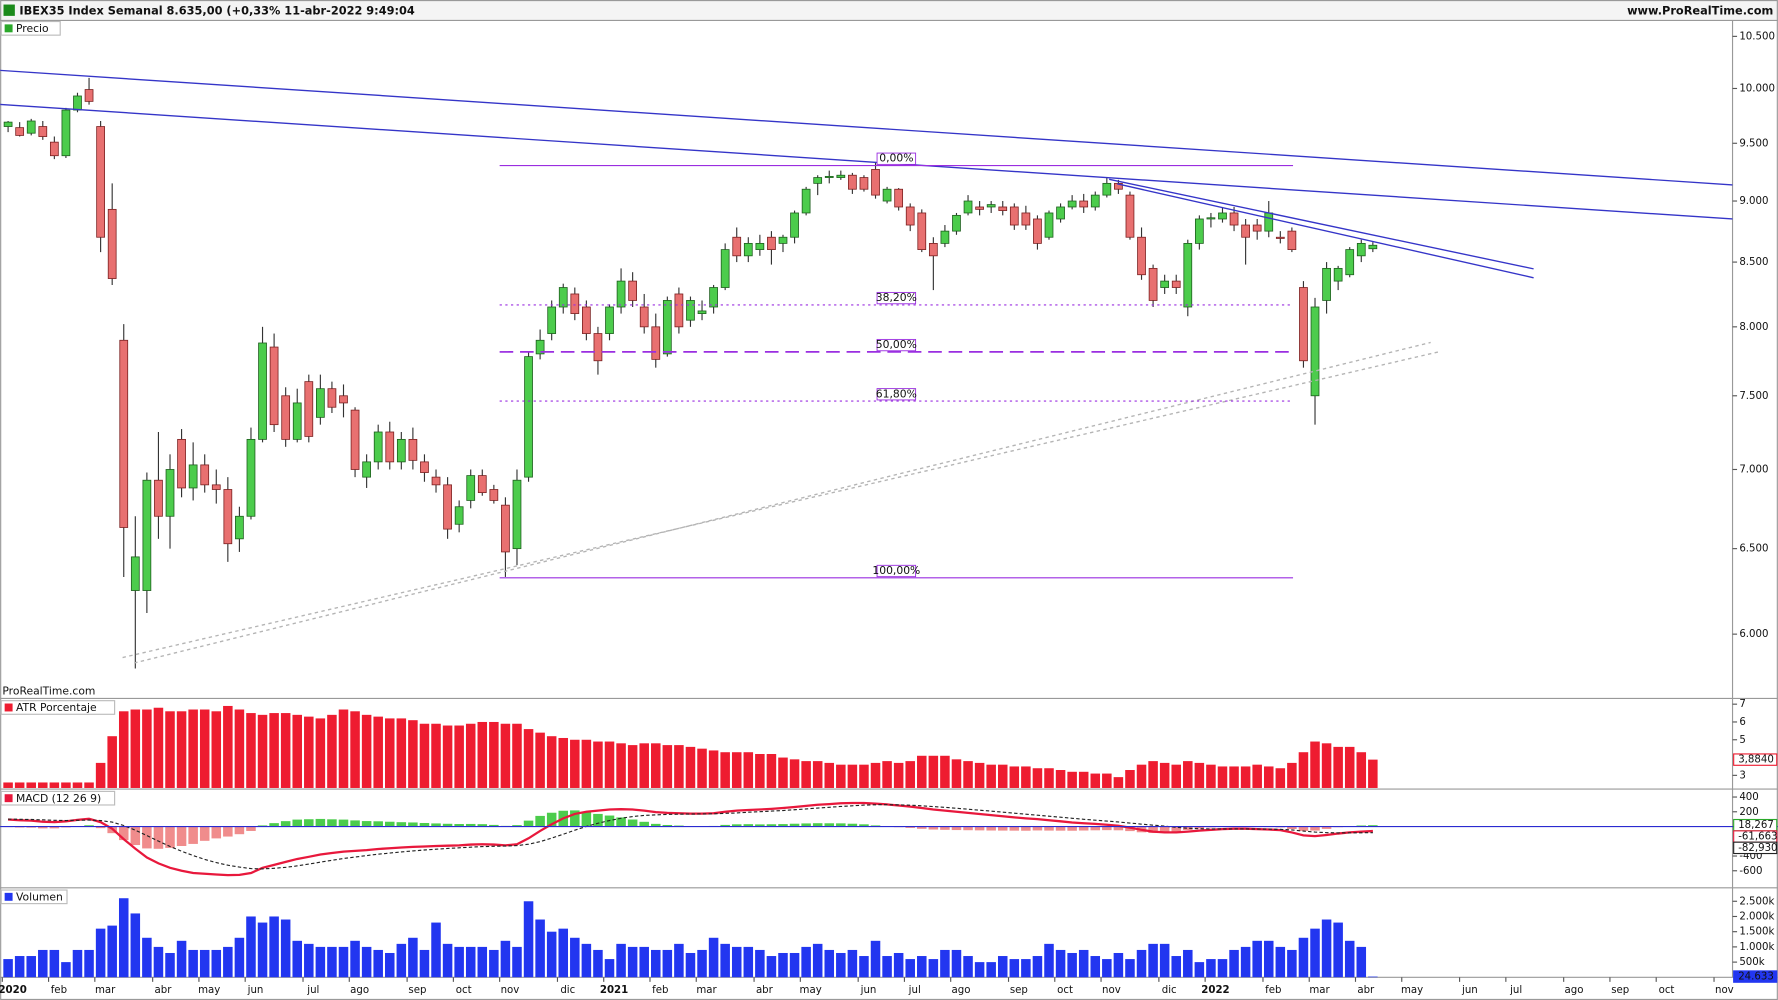 The image size is (1778, 1000). I want to click on panel, so click(690, 938).